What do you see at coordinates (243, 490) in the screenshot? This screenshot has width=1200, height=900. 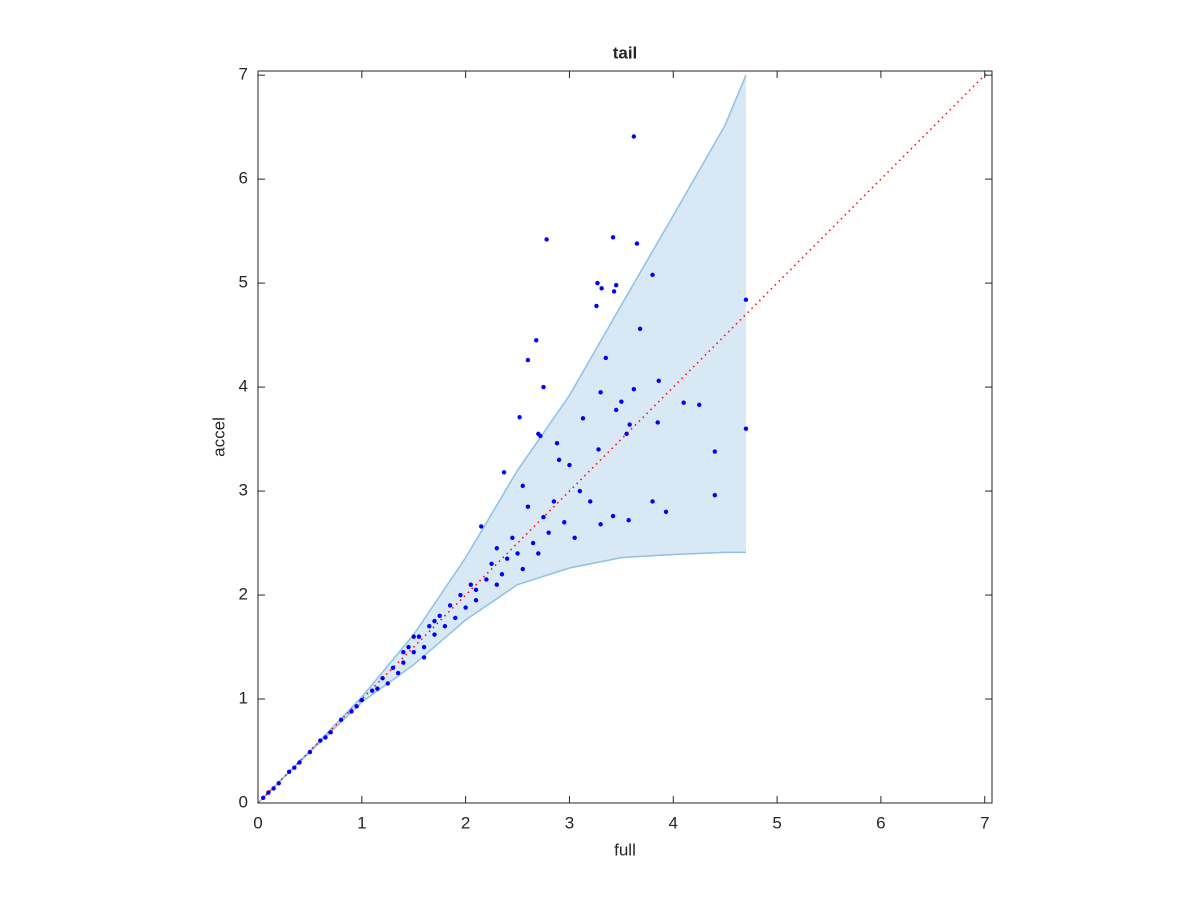 I see `y-tick-label: 3` at bounding box center [243, 490].